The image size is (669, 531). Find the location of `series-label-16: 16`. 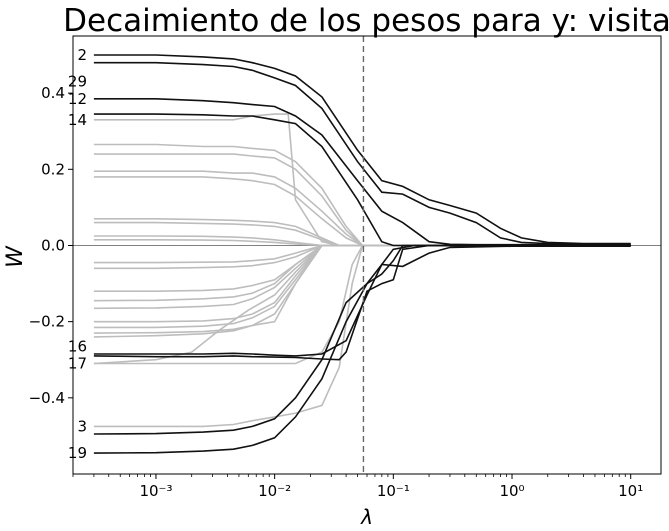

series-label-16: 16 is located at coordinates (77, 346).